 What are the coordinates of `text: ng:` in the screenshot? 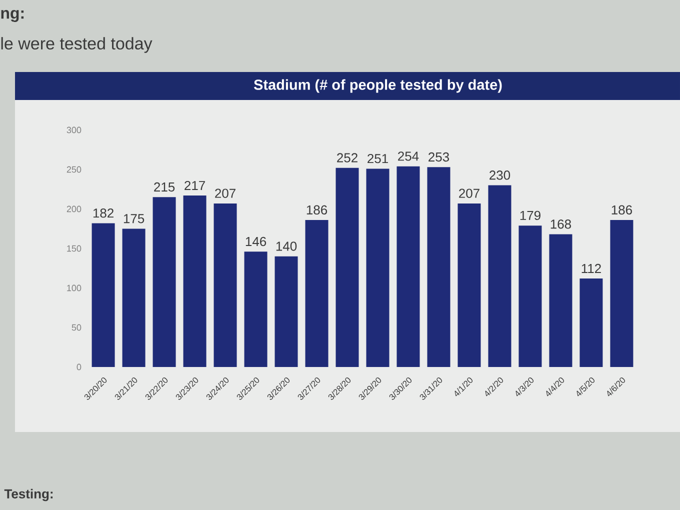 It's located at (12, 16).